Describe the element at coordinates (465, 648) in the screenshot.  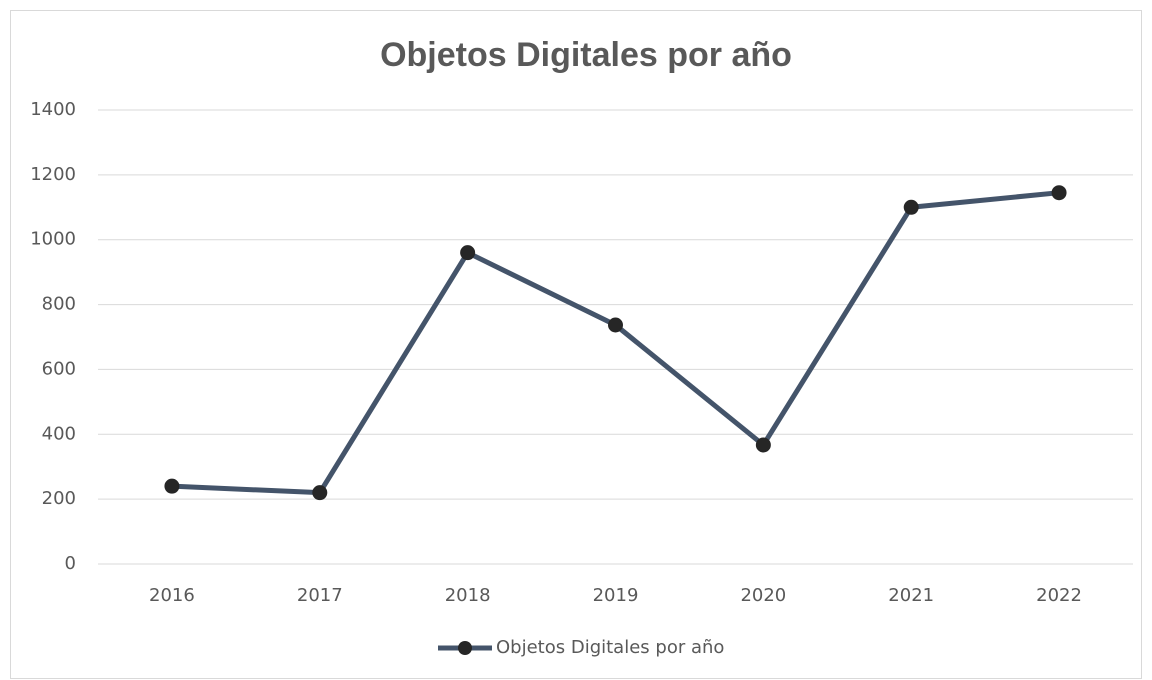
I see `legend-marker` at that location.